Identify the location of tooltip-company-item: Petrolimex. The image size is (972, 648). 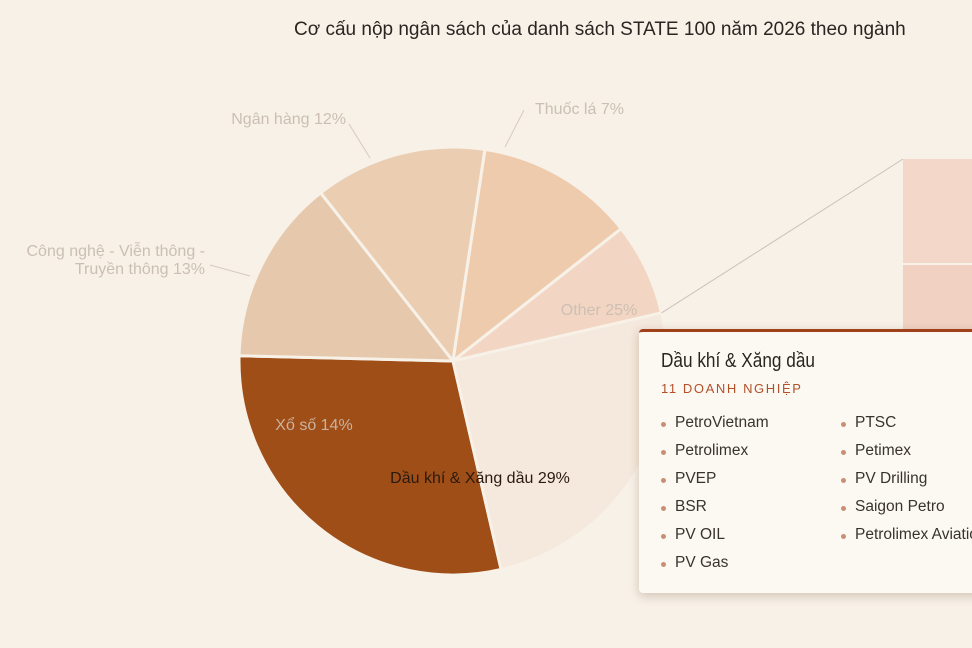
(704, 451).